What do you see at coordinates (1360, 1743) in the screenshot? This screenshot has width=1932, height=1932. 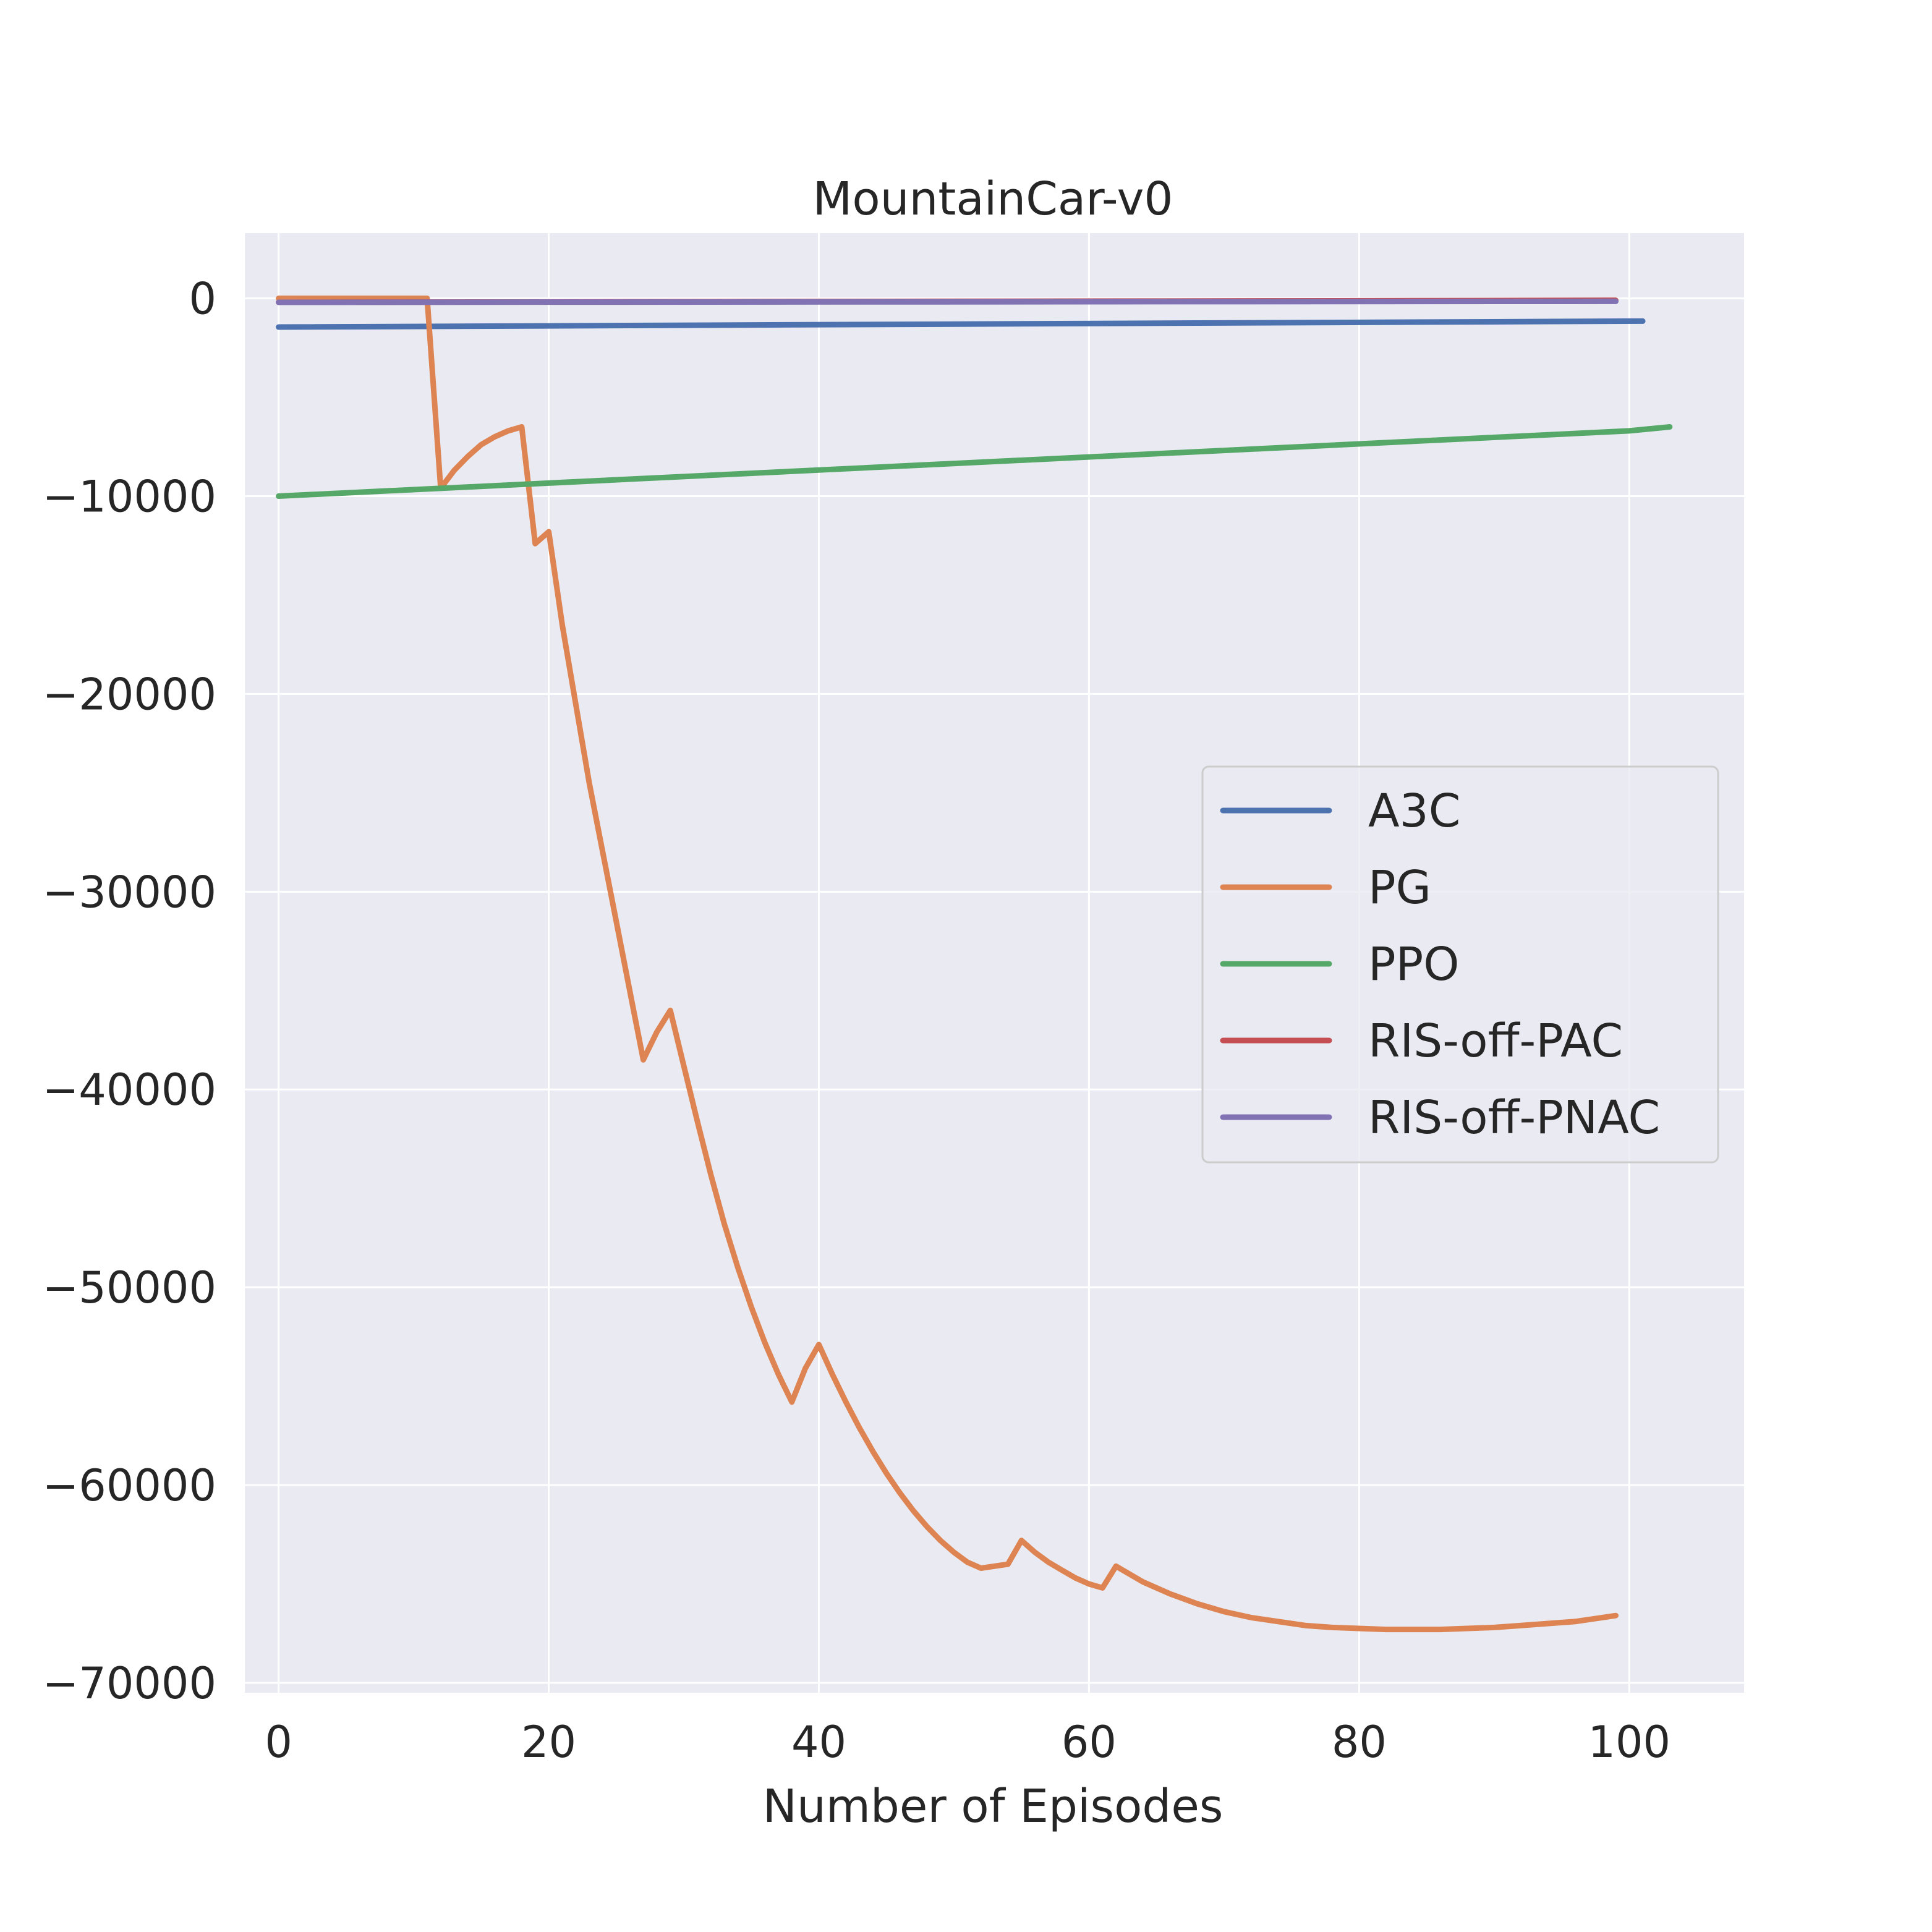 I see `x-tick-label: 80` at bounding box center [1360, 1743].